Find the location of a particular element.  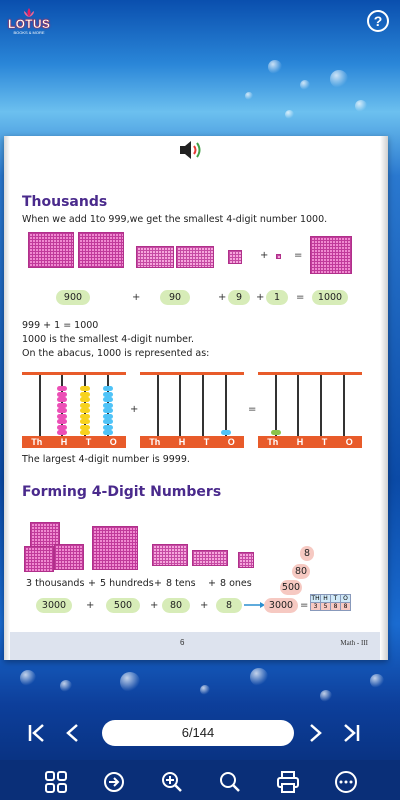

page-navigation is located at coordinates (200, 732).